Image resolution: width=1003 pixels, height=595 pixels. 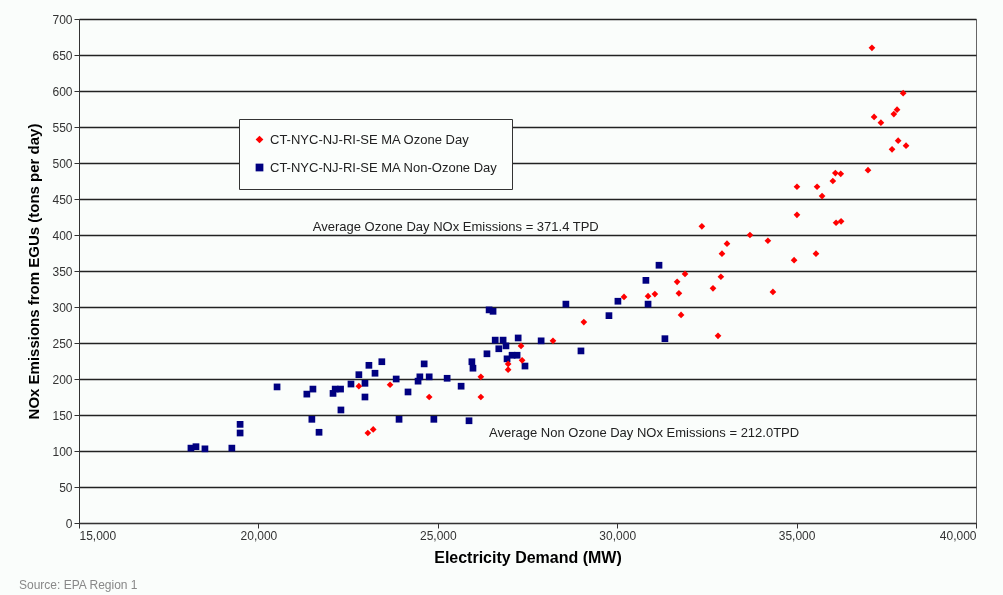 What do you see at coordinates (62, 343) in the screenshot?
I see `y-tick-label: 250` at bounding box center [62, 343].